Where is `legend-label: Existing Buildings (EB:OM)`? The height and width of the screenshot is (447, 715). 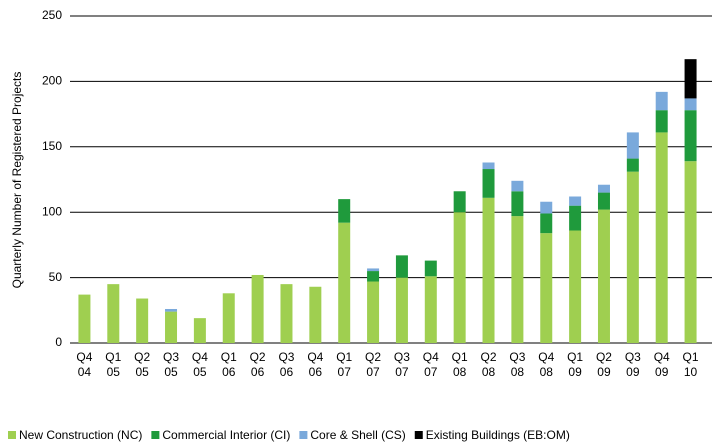 legend-label: Existing Buildings (EB:OM) is located at coordinates (498, 435).